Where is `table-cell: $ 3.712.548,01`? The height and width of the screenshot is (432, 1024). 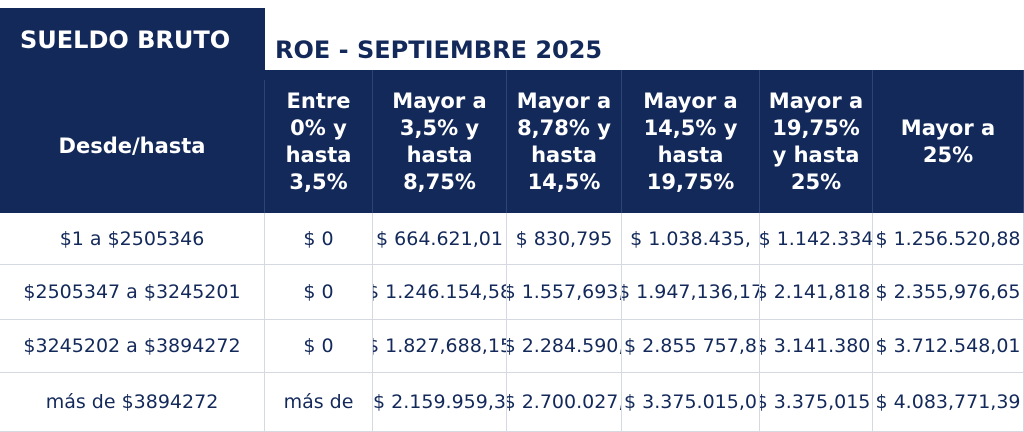 table-cell: $ 3.712.548,01 is located at coordinates (948, 346).